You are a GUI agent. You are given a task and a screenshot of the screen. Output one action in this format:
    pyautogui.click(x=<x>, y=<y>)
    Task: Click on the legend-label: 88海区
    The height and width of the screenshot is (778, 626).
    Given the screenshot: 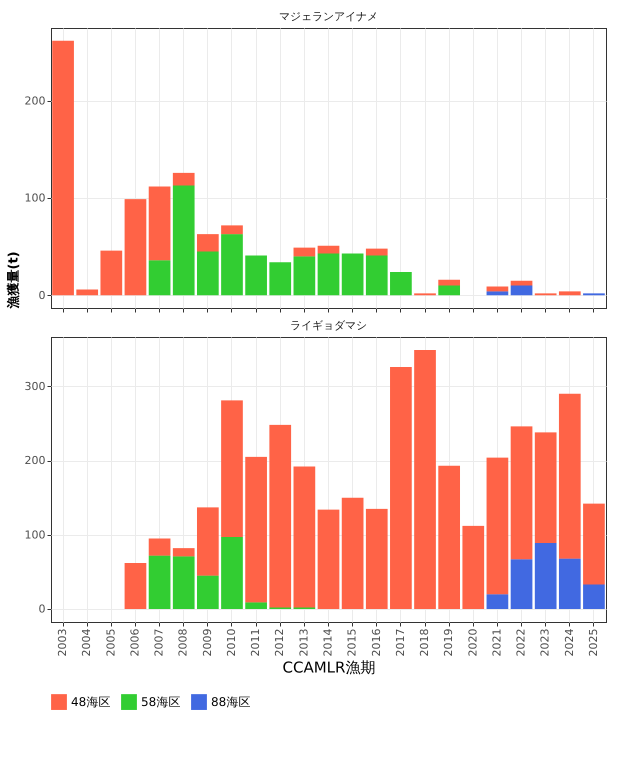 What is the action you would take?
    pyautogui.click(x=230, y=702)
    